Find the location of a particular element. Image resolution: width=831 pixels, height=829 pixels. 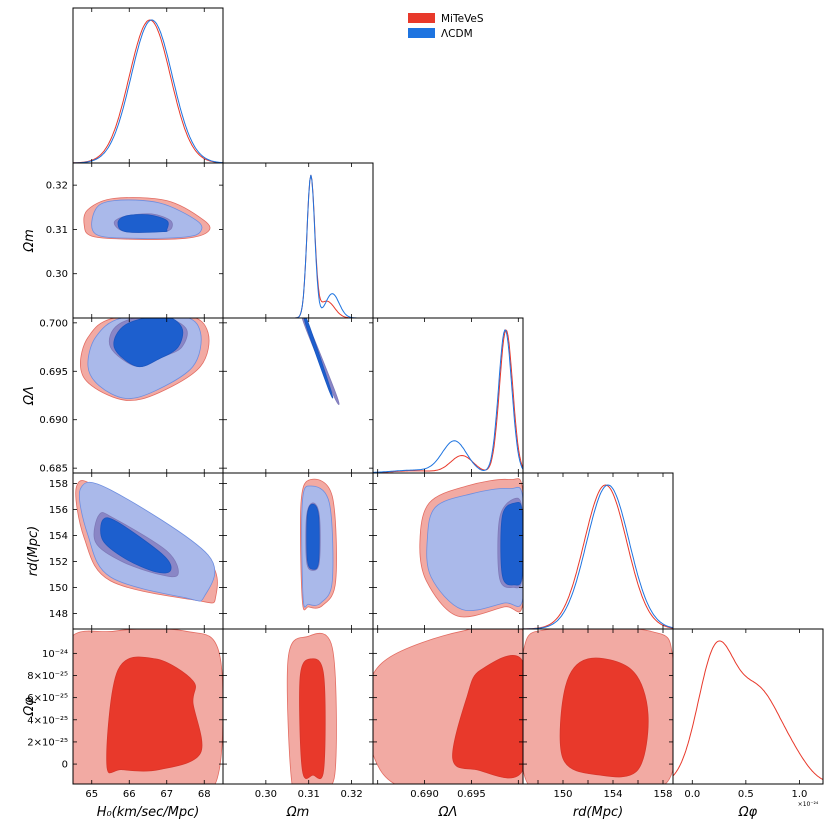

panel-frame-h0-om is located at coordinates (148, 240).